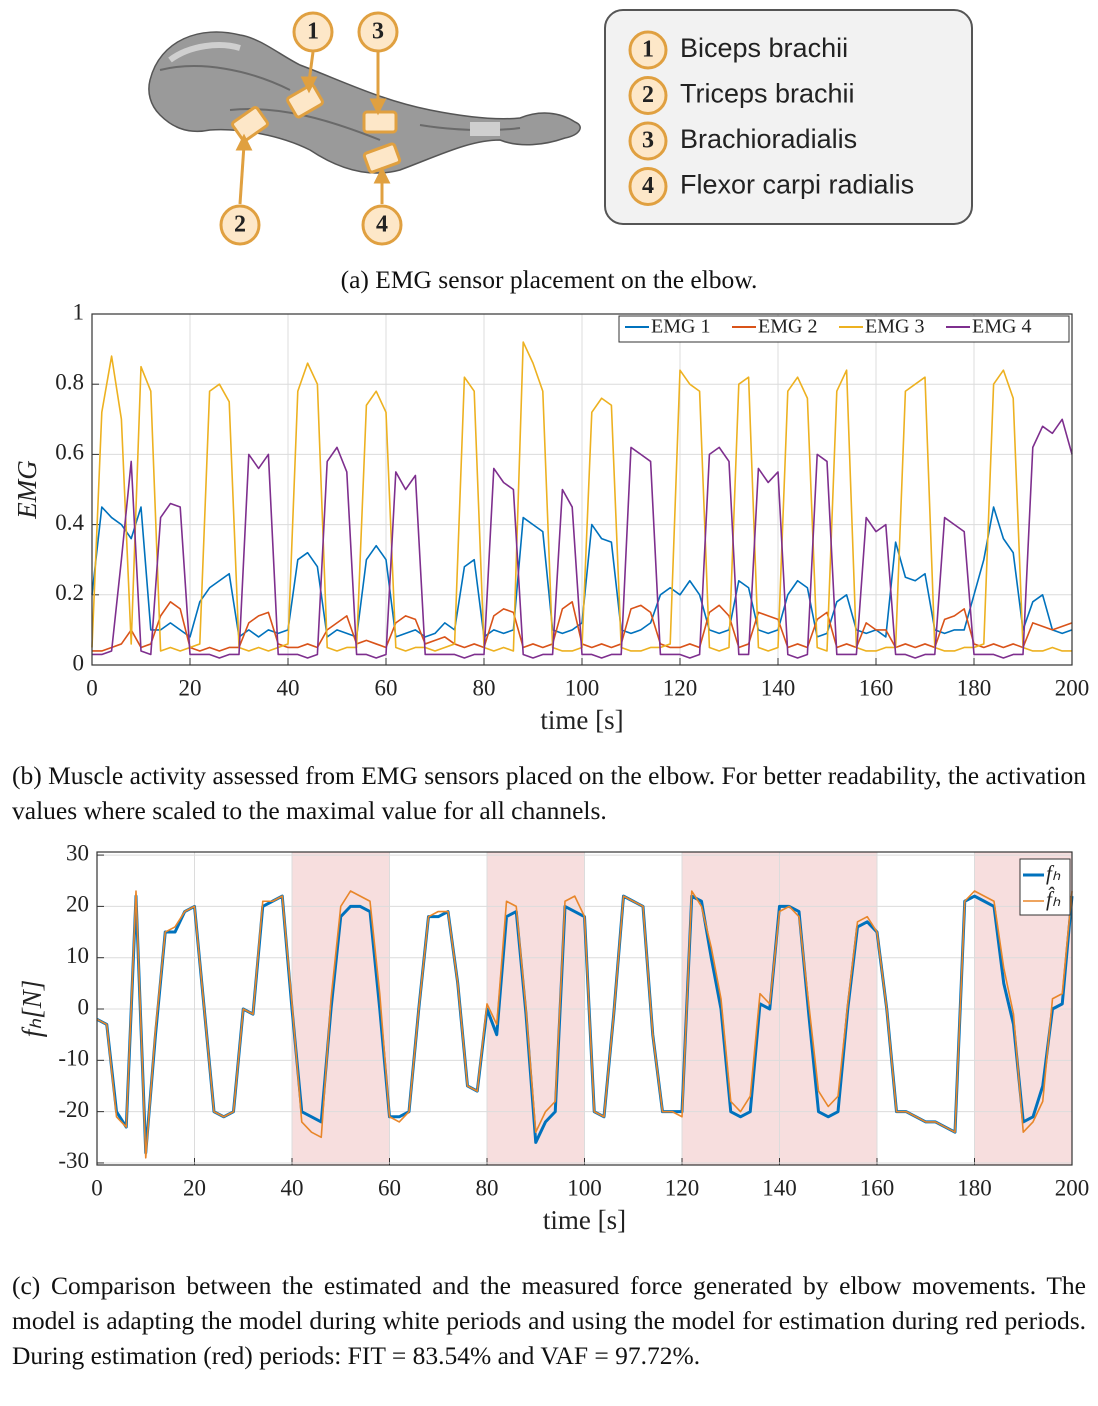 The height and width of the screenshot is (1406, 1098). What do you see at coordinates (32, 1008) in the screenshot?
I see `y-axis-label: fₕ[N]` at bounding box center [32, 1008].